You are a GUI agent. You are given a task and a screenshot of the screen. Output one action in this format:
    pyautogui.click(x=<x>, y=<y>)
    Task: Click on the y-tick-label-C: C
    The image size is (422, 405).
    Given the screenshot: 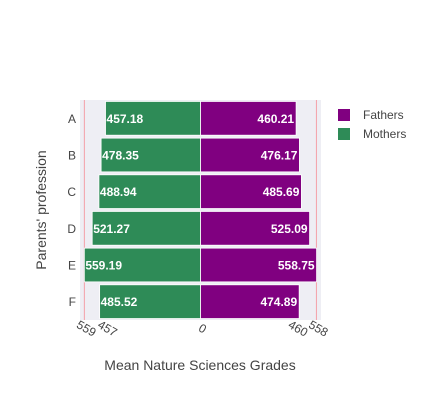 What is the action you would take?
    pyautogui.click(x=71, y=192)
    